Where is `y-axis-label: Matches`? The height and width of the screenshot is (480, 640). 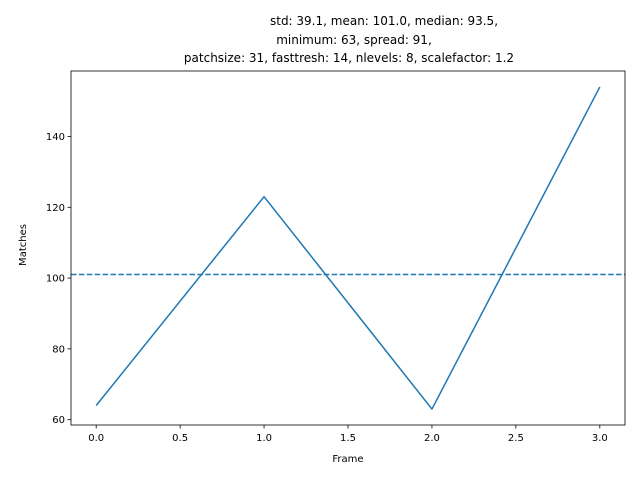 y-axis-label: Matches is located at coordinates (23, 245).